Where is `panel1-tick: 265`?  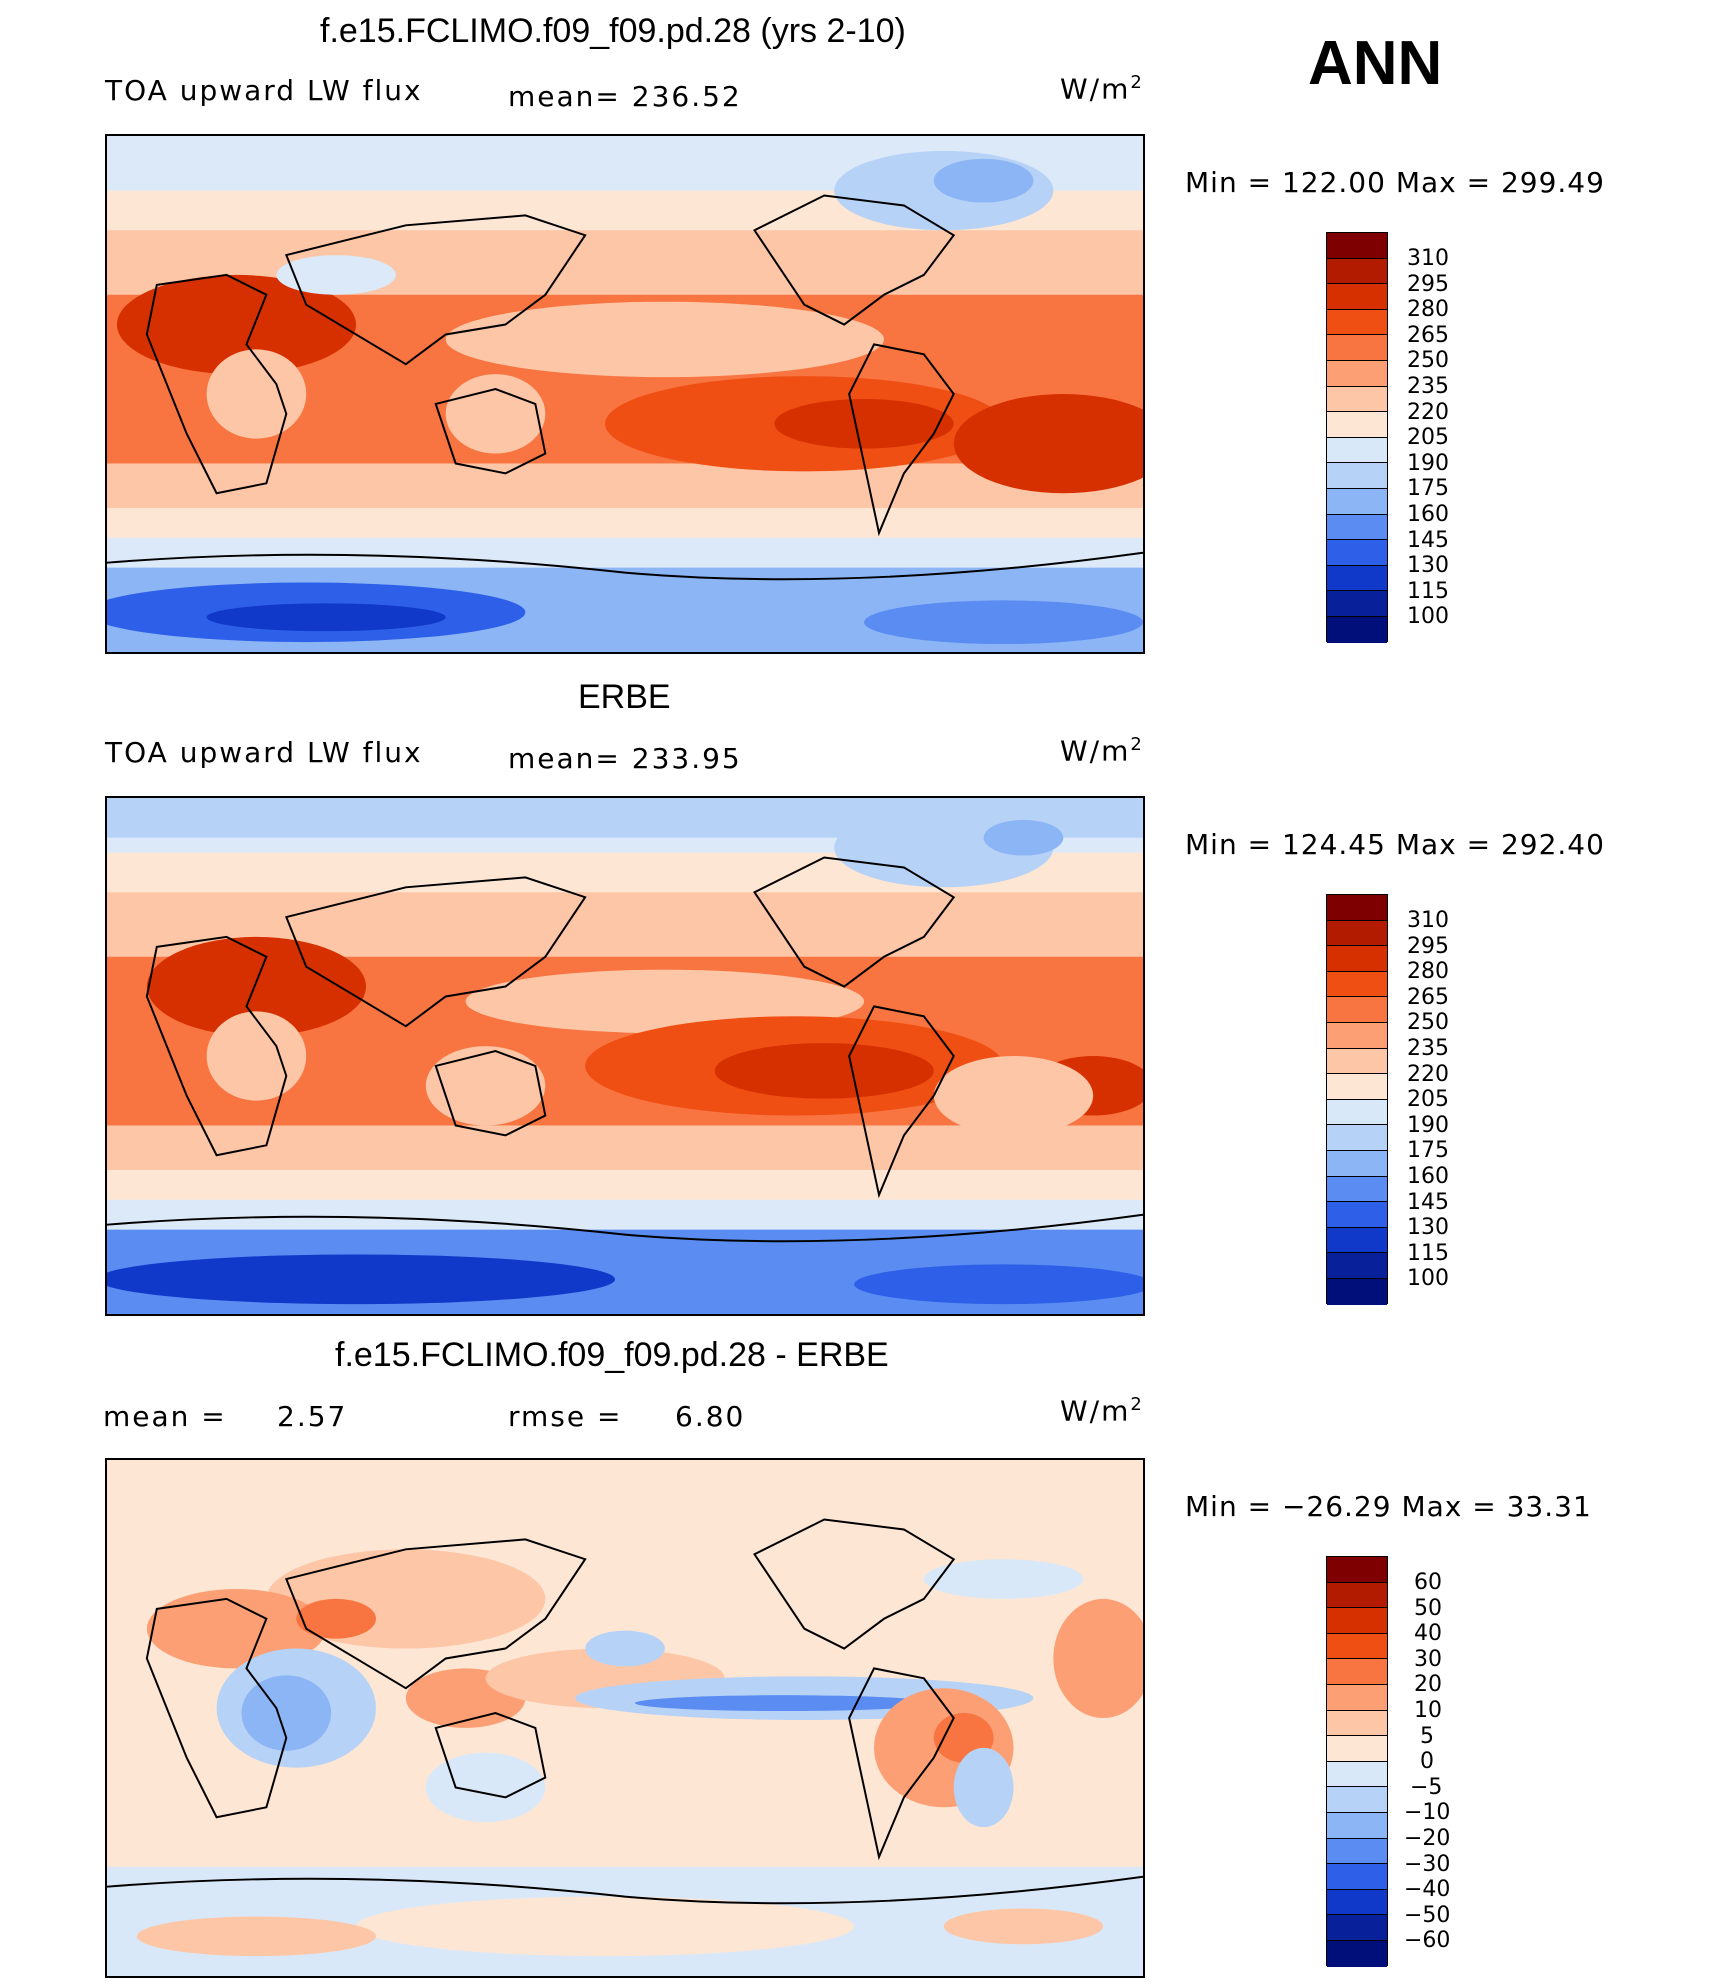 panel1-tick: 265 is located at coordinates (1428, 335).